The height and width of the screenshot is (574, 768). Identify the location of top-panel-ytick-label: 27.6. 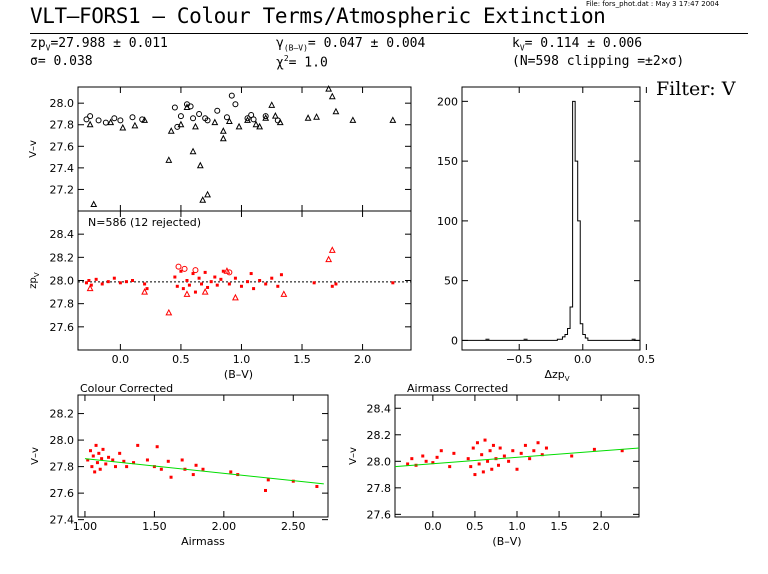
(62, 146).